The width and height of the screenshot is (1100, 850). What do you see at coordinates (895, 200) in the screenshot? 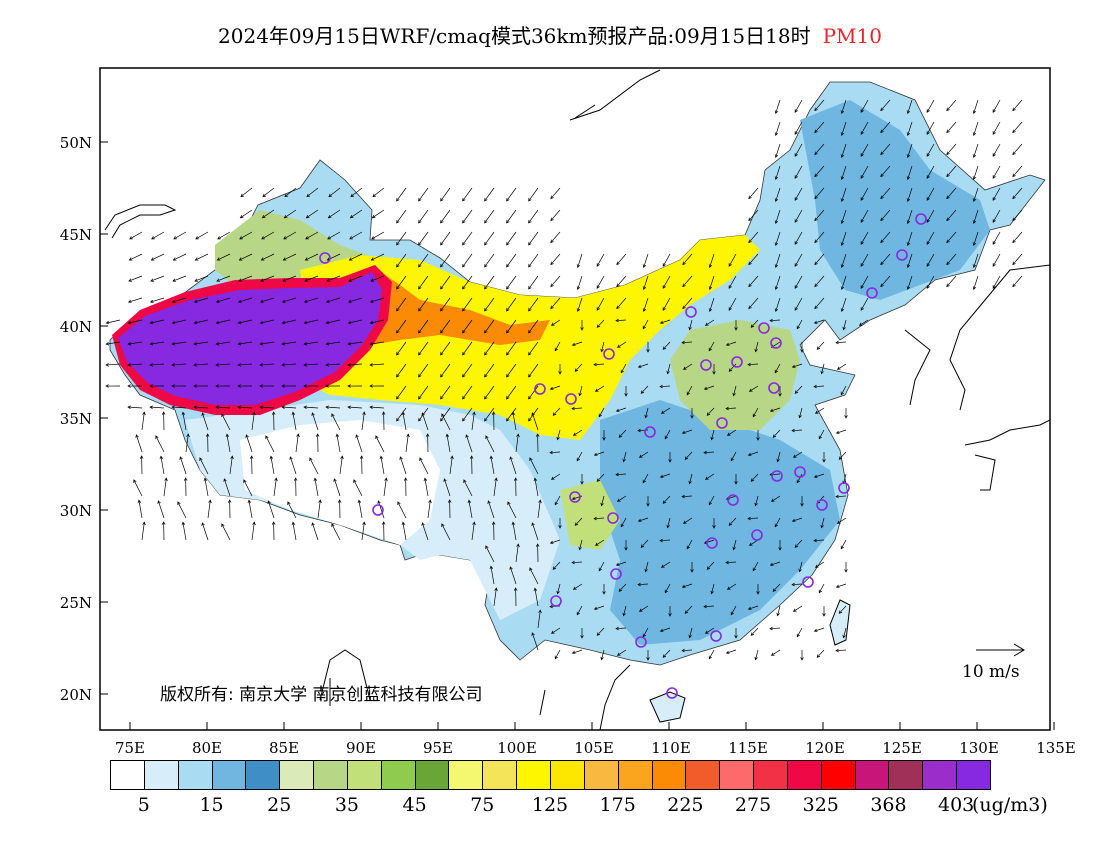
I see `northeast-region-blue` at bounding box center [895, 200].